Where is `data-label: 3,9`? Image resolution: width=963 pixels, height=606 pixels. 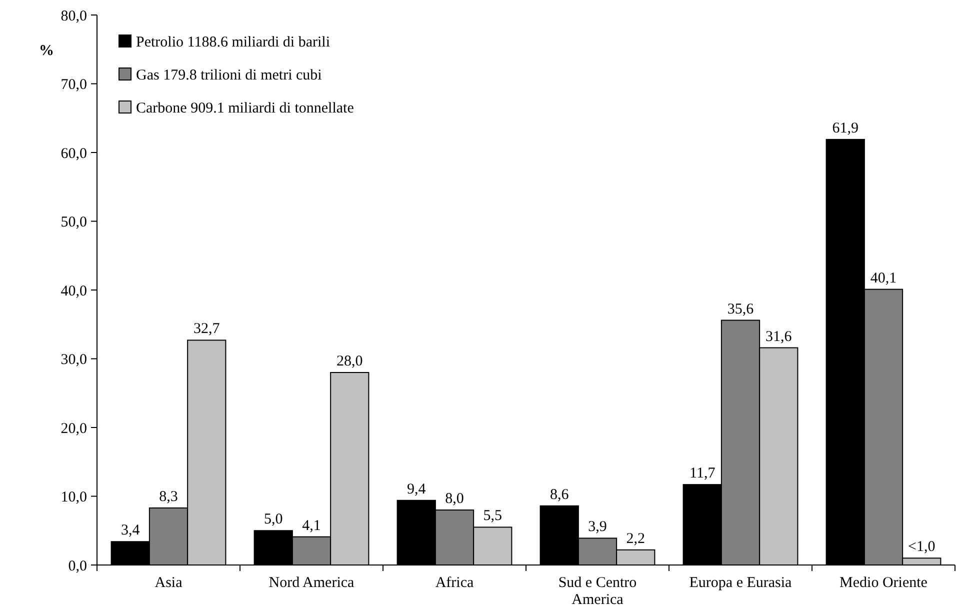
data-label: 3,9 is located at coordinates (597, 527).